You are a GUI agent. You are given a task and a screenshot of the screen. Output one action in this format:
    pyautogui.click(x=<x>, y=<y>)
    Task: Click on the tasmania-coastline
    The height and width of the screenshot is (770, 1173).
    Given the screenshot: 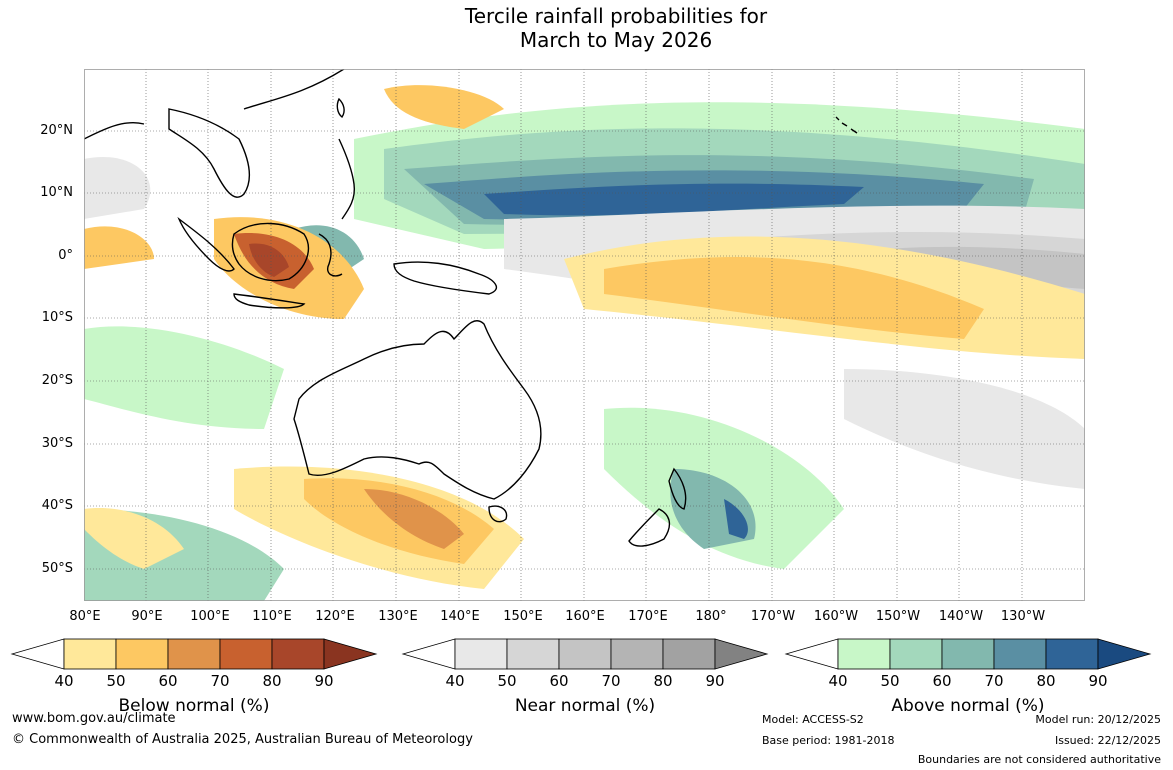 What is the action you would take?
    pyautogui.click(x=498, y=514)
    